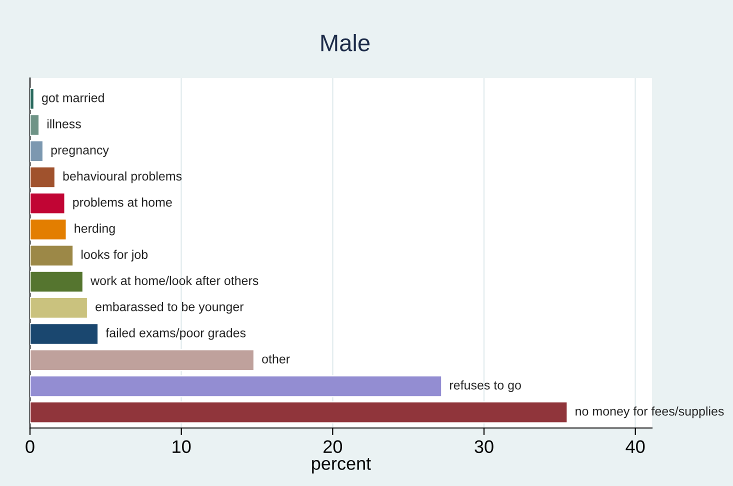 Image resolution: width=733 pixels, height=486 pixels. I want to click on x-axis-title: percent, so click(341, 466).